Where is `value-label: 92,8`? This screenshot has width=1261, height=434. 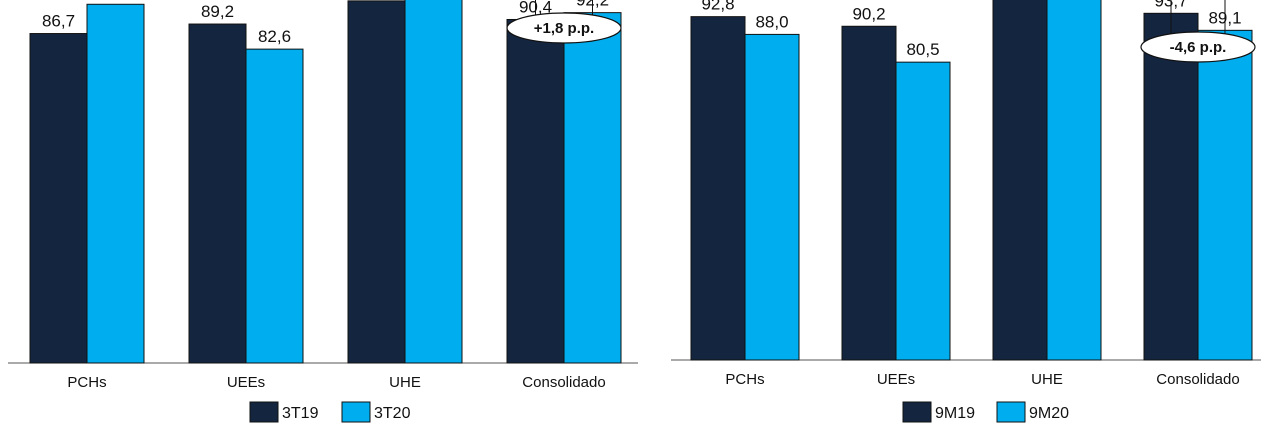
value-label: 92,8 is located at coordinates (717, 7).